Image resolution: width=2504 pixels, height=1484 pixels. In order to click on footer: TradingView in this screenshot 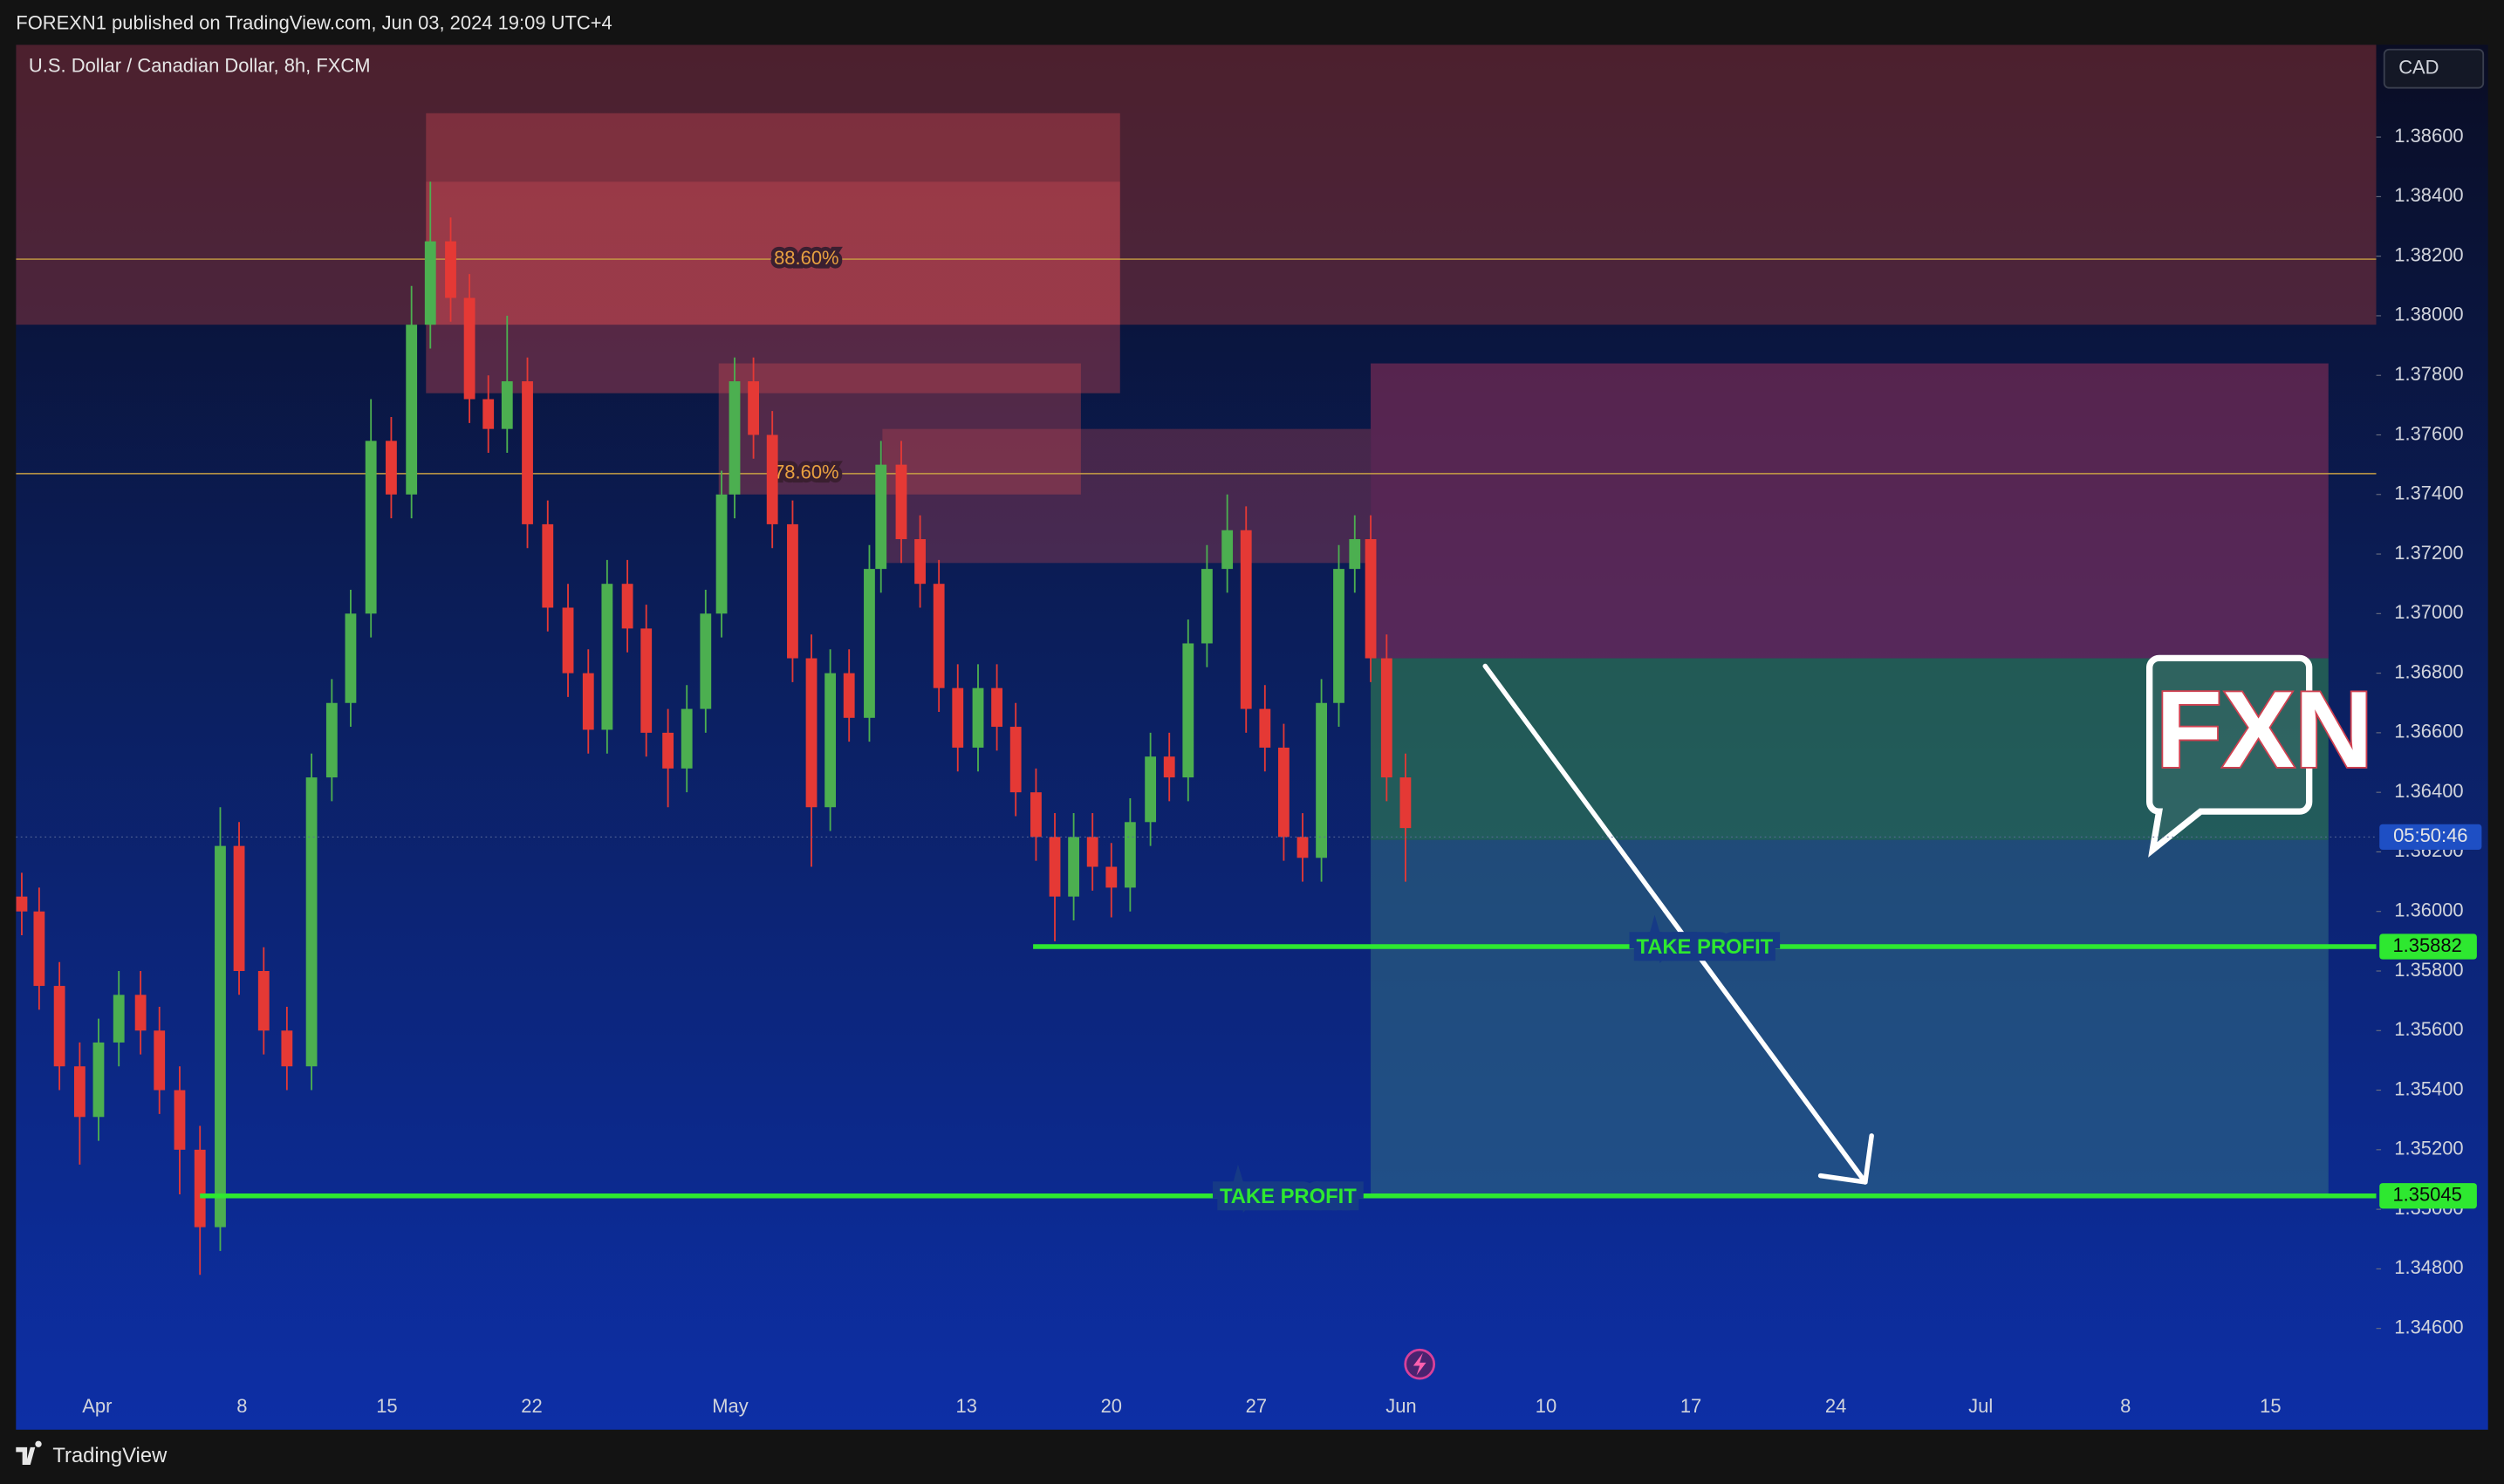, I will do `click(110, 1455)`.